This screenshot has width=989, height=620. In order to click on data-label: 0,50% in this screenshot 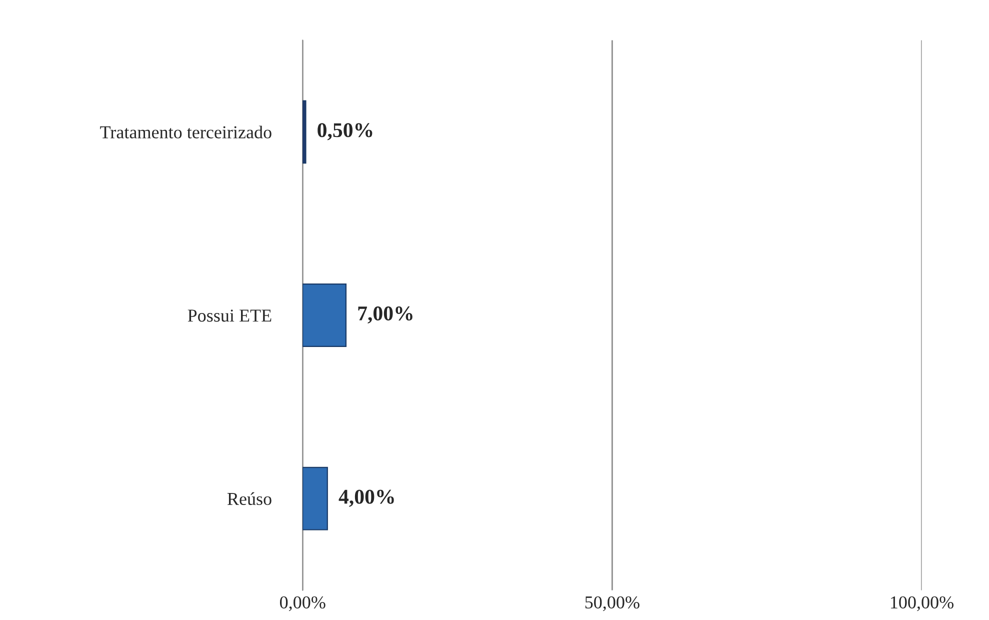, I will do `click(345, 131)`.